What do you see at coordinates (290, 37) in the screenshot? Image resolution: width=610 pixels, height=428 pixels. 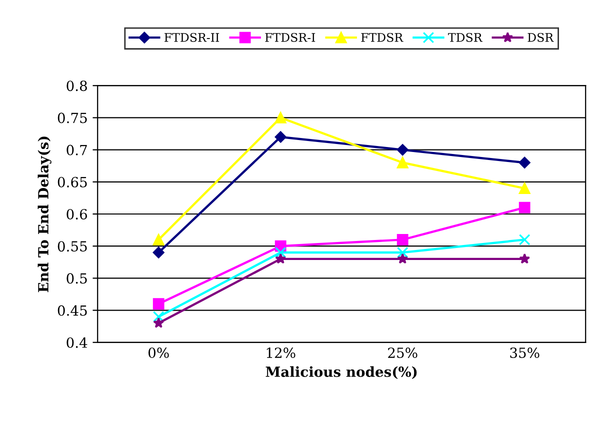 I see `legend-label: FTDSR-I` at bounding box center [290, 37].